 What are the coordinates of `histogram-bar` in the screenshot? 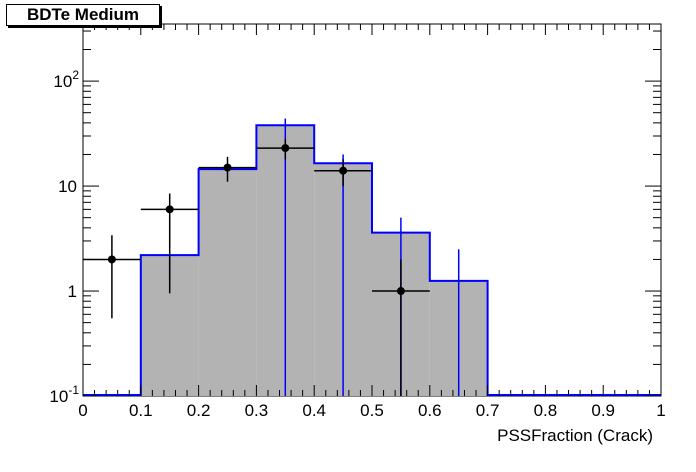 It's located at (227, 282).